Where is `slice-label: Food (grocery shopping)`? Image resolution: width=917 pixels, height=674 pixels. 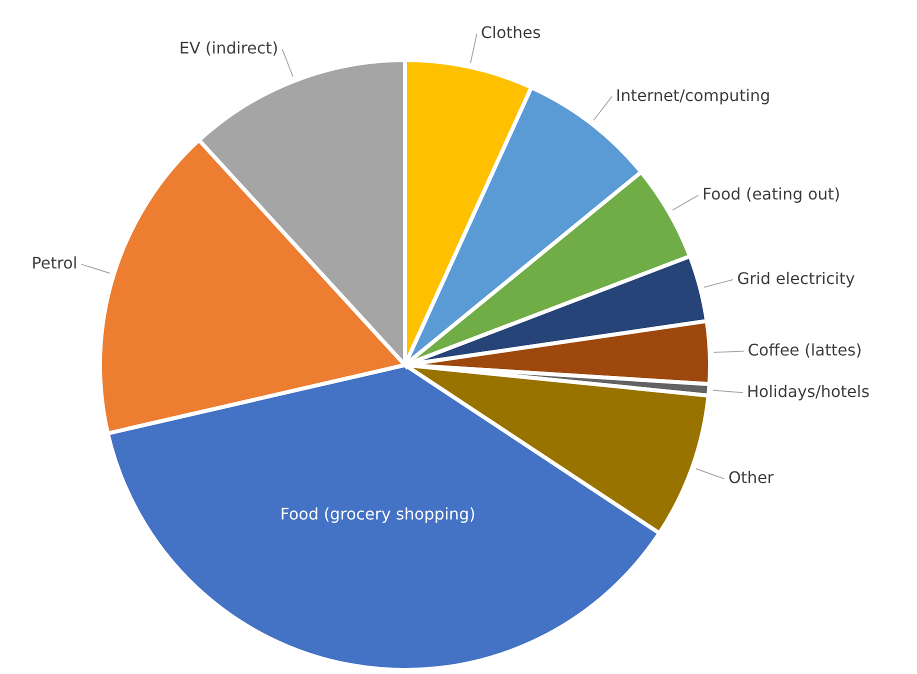
slice-label: Food (grocery shopping) is located at coordinates (378, 514).